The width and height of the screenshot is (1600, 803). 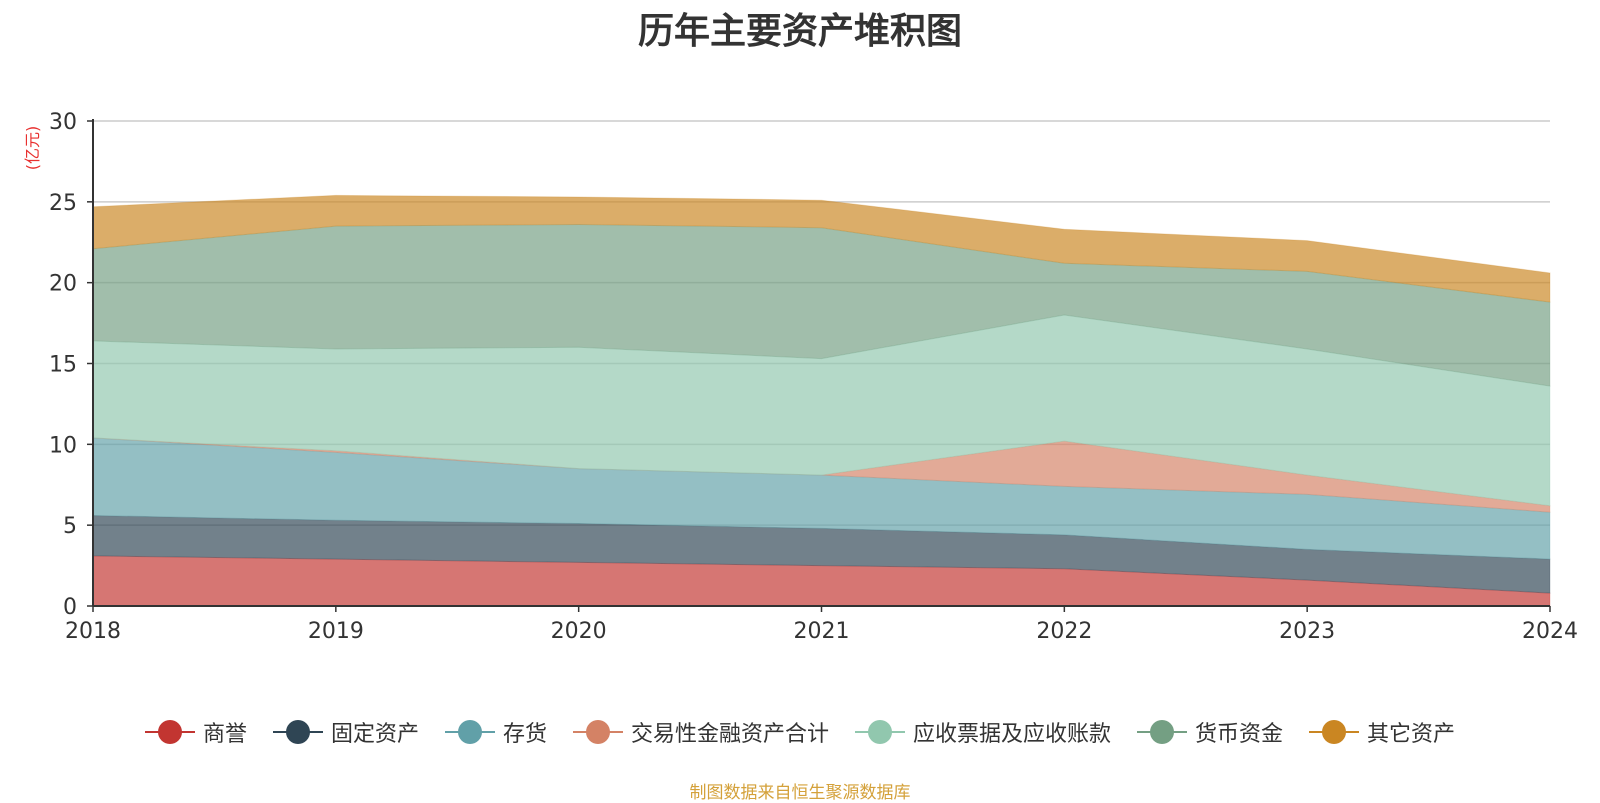 I want to click on x-tick-label: 2023, so click(x=1307, y=631).